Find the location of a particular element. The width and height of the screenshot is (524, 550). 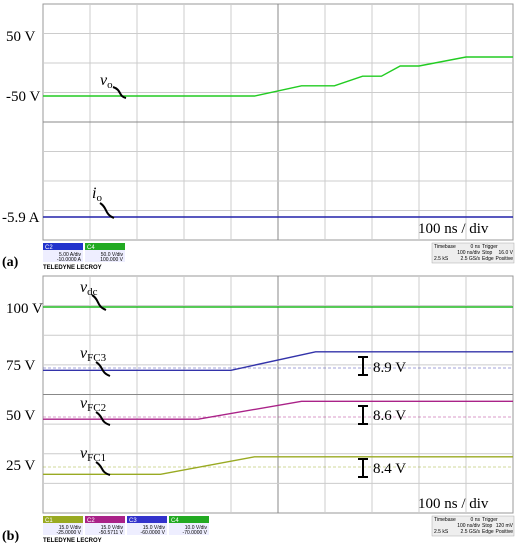

channel-offset: -10.0000 A is located at coordinates (69, 260).